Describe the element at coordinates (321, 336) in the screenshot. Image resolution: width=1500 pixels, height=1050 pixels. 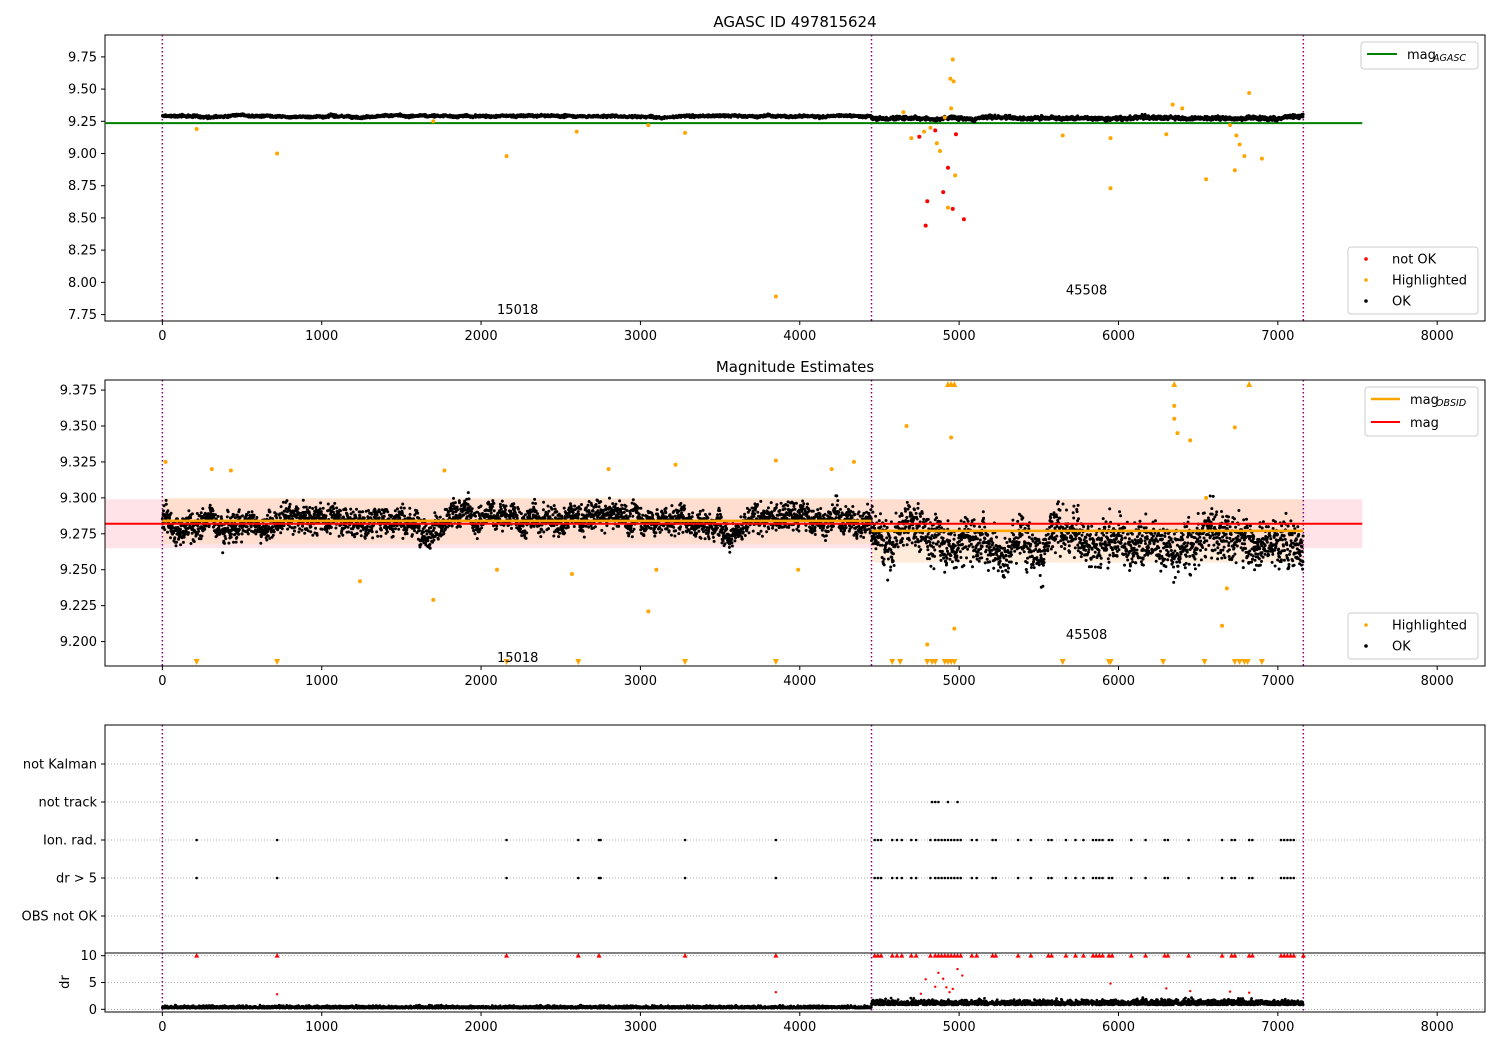
I see `top-x-tick-label: 1000` at that location.